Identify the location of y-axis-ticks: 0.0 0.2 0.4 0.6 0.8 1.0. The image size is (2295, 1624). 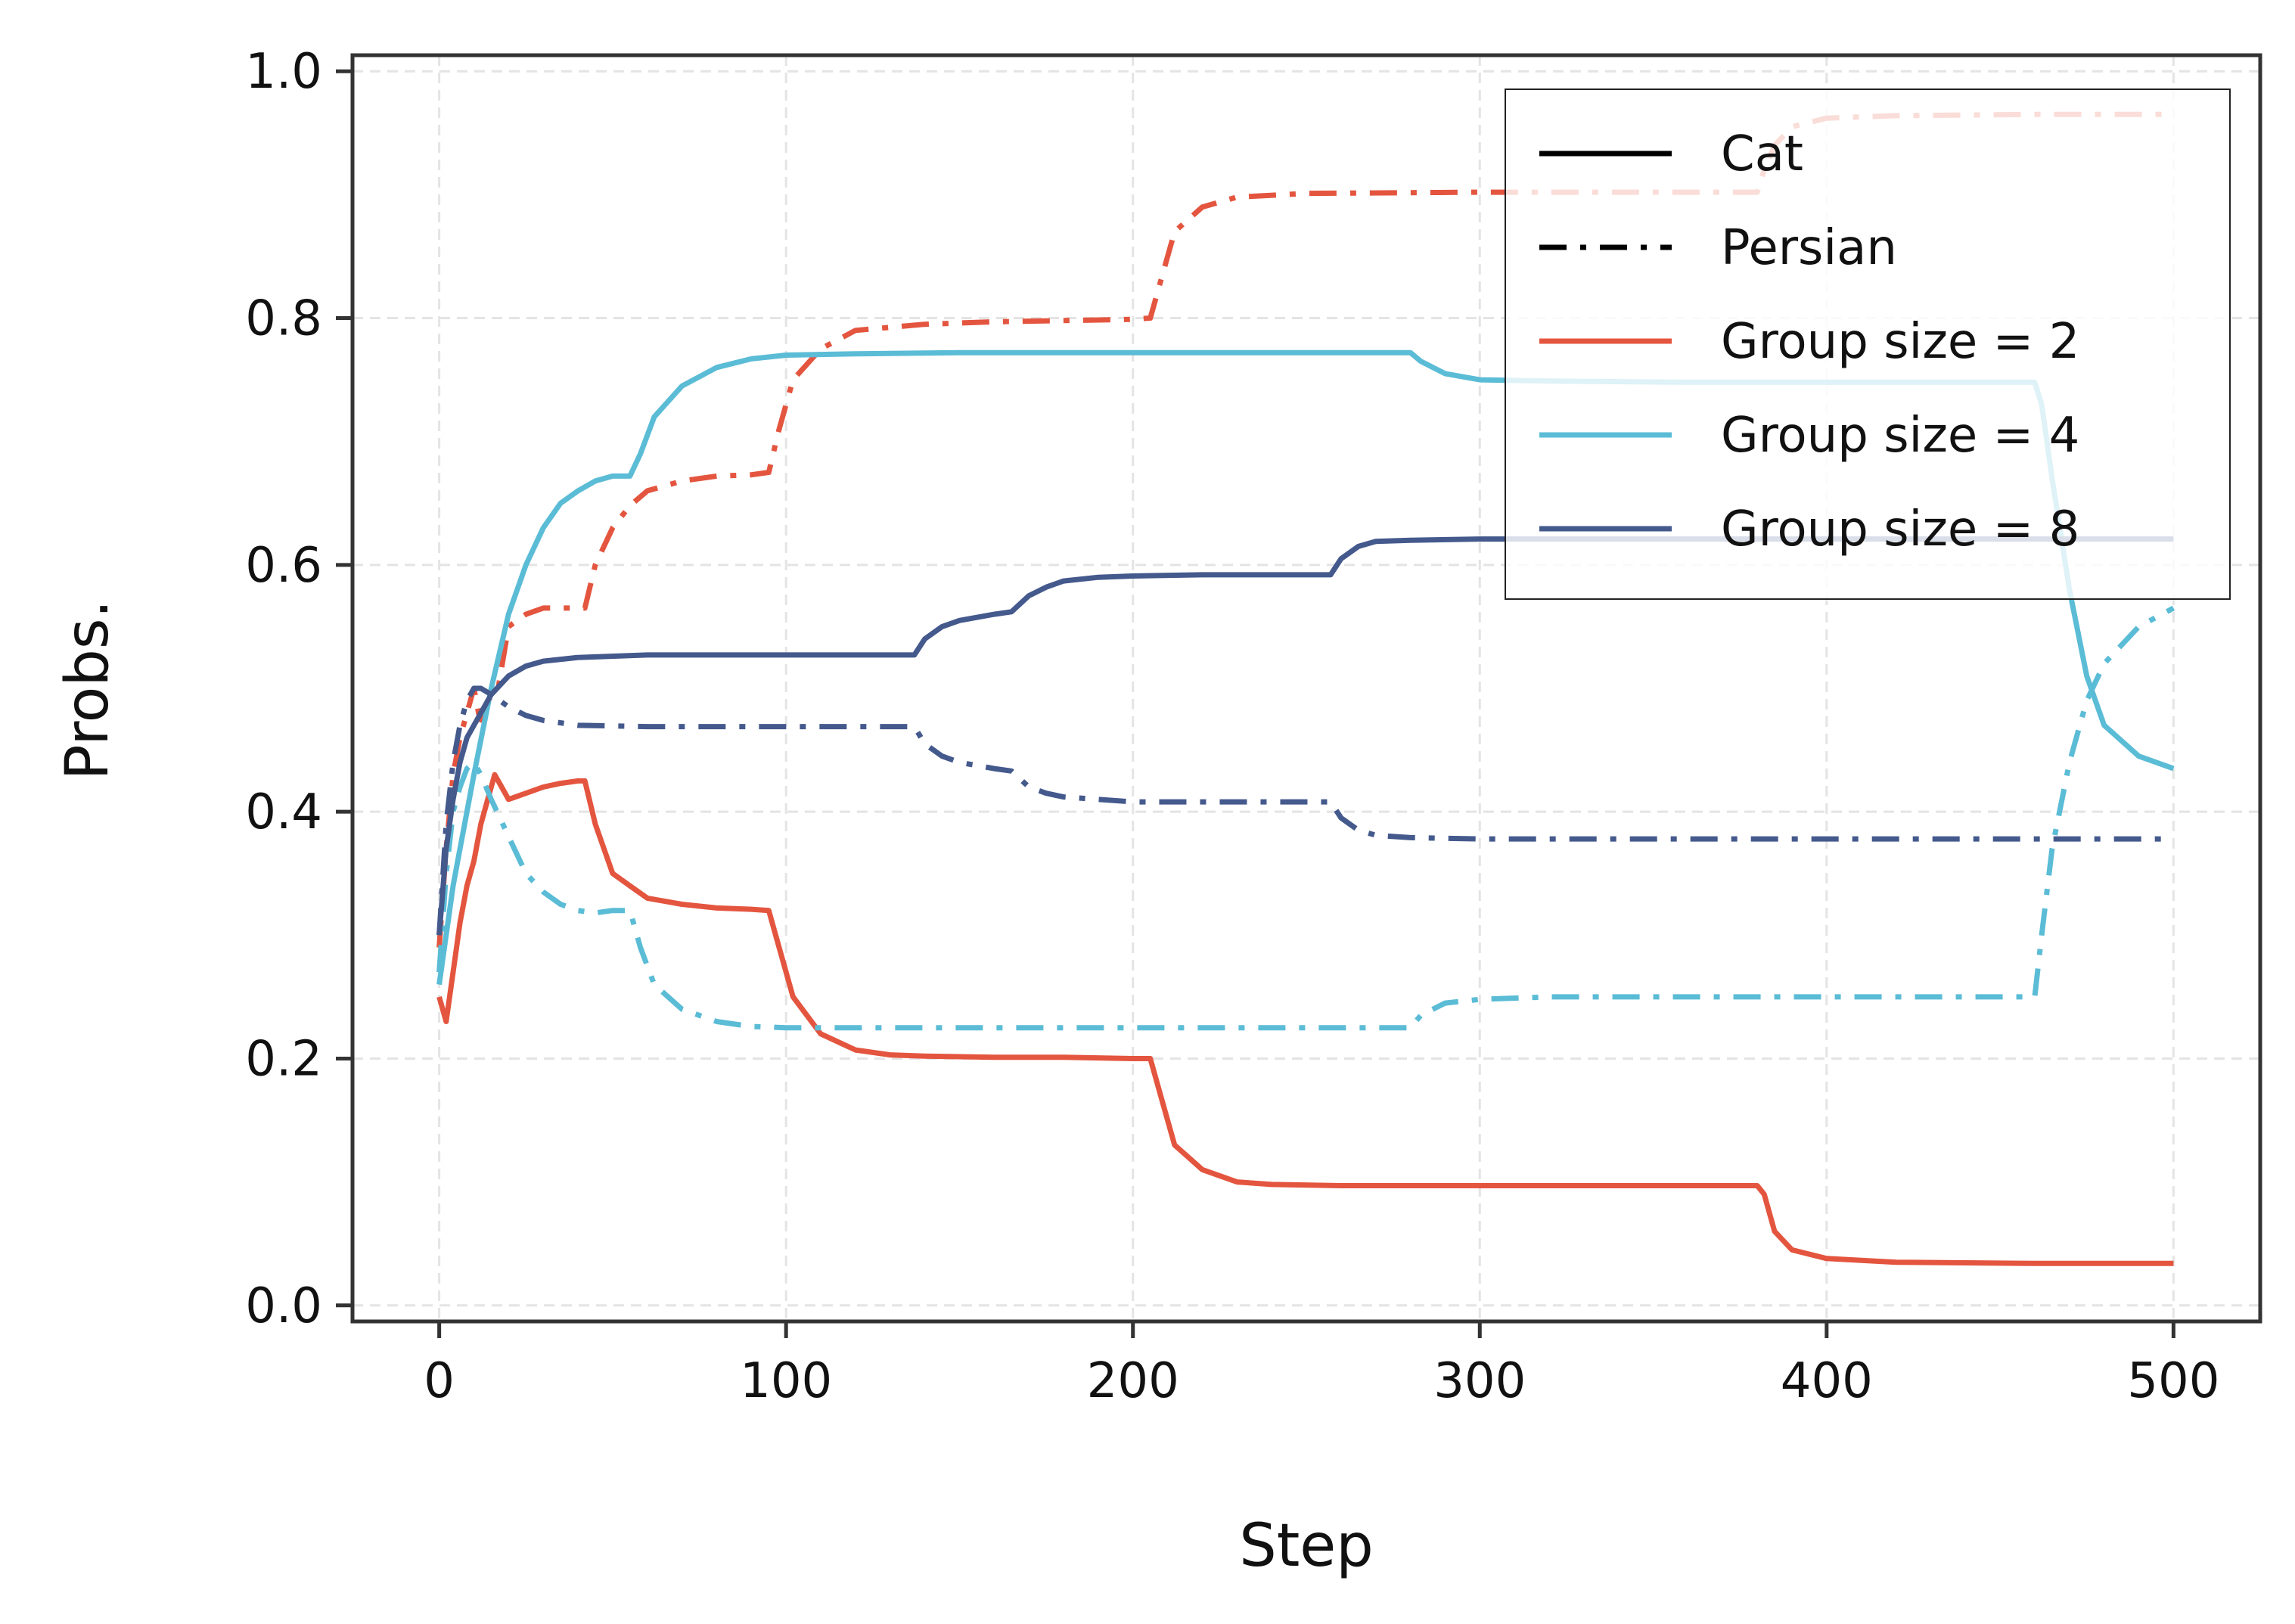
(298, 689).